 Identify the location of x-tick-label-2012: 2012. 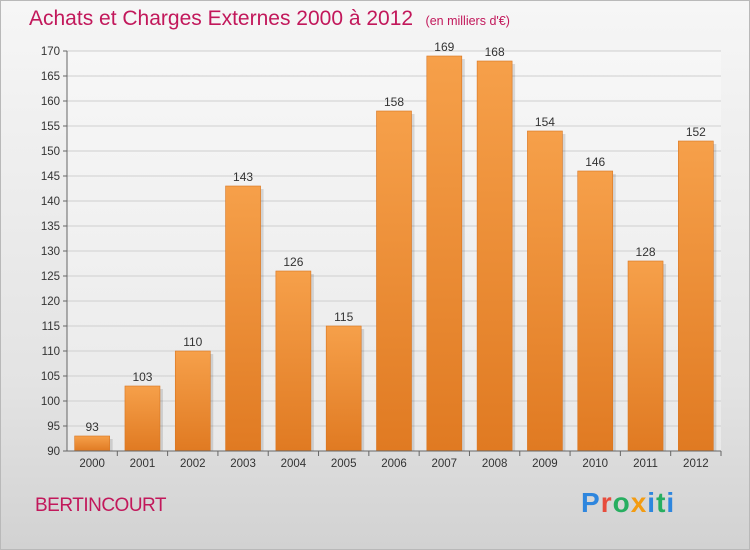
(696, 464).